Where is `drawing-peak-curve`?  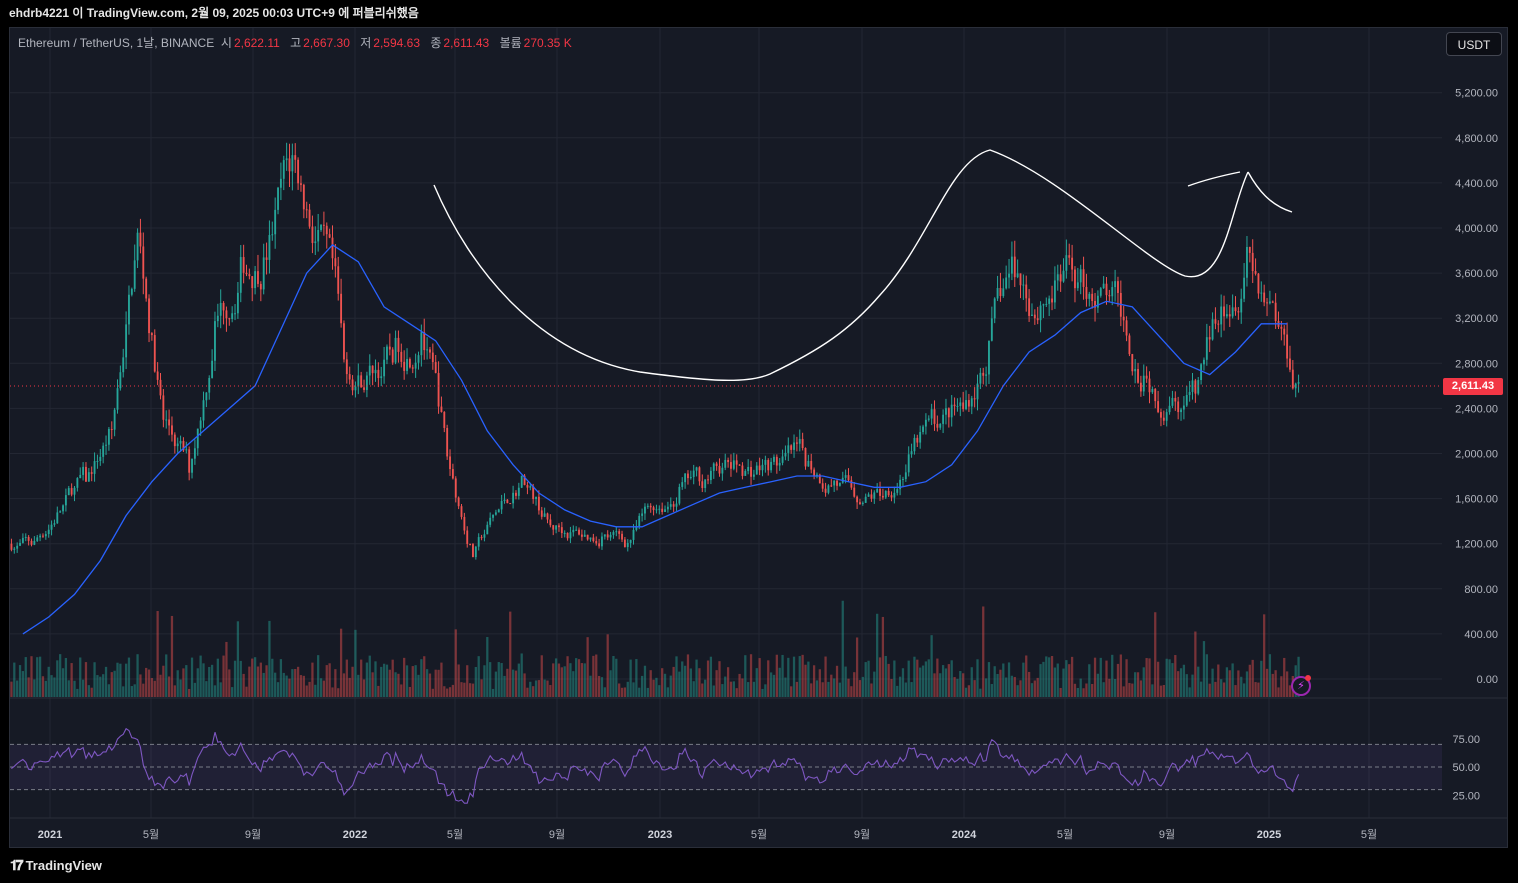
drawing-peak-curve is located at coordinates (1240, 192).